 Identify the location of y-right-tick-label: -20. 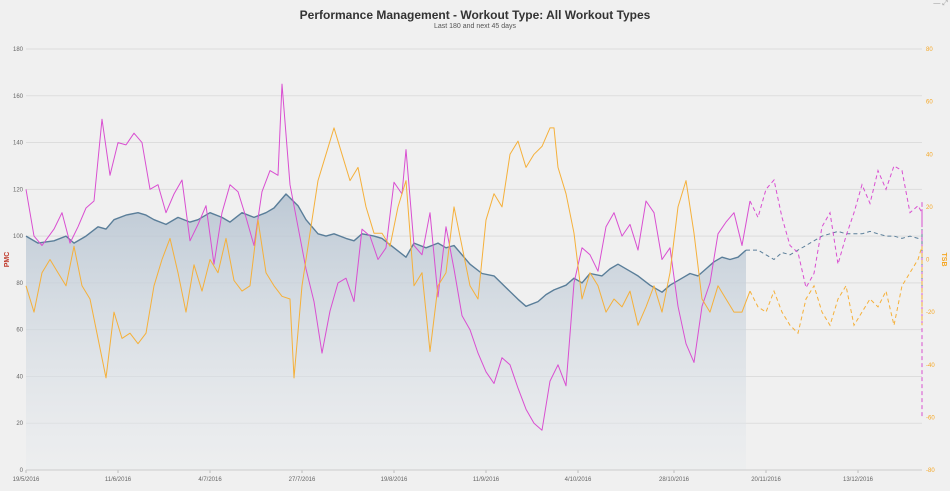
(930, 313).